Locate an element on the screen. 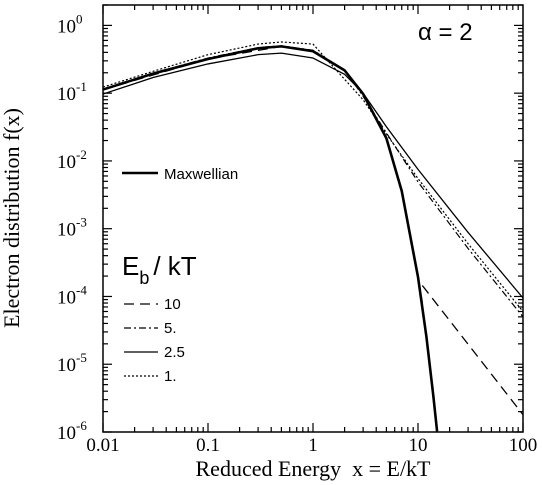 This screenshot has width=542, height=485. legend-label: 1. is located at coordinates (170, 376).